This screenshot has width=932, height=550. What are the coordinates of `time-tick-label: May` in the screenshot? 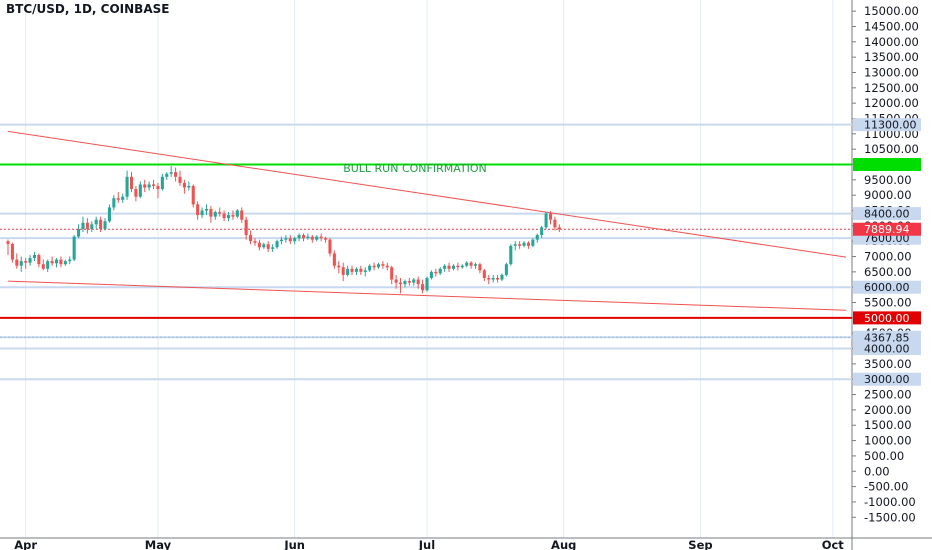 It's located at (158, 544).